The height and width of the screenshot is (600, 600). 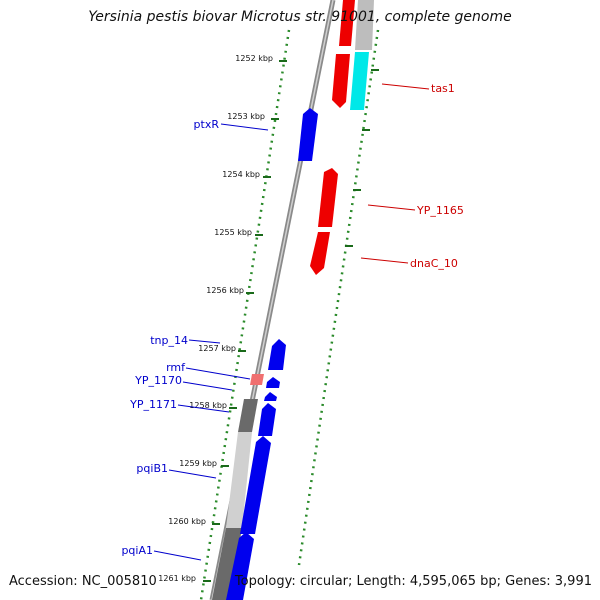 I want to click on forward-genes, so click(x=272, y=354).